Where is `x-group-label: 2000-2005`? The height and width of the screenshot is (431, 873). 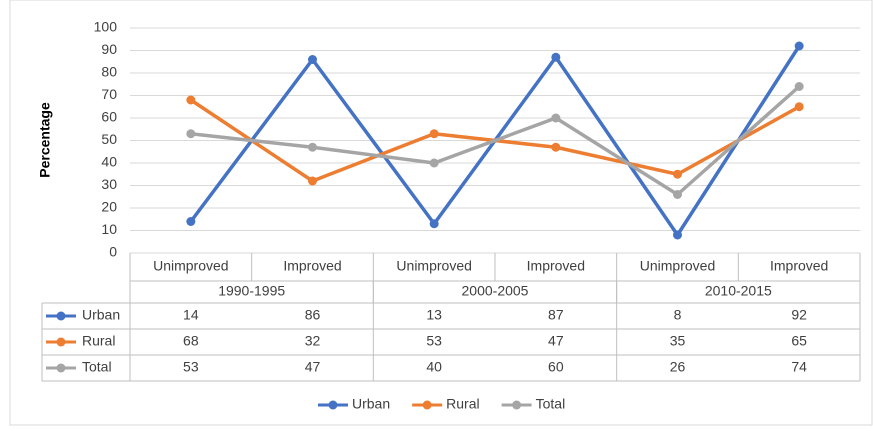
x-group-label: 2000-2005 is located at coordinates (495, 291).